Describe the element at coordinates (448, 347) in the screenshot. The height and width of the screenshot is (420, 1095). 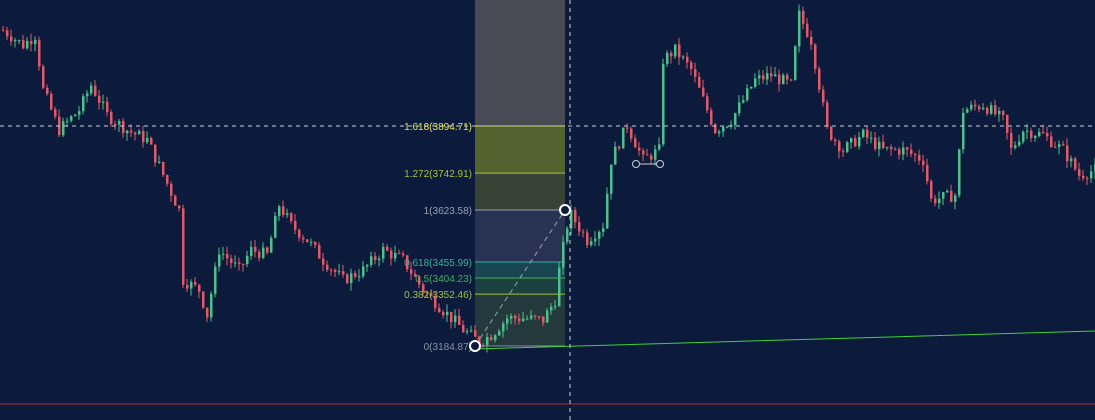
I see `fib-level-label: 0(3184.87)` at that location.